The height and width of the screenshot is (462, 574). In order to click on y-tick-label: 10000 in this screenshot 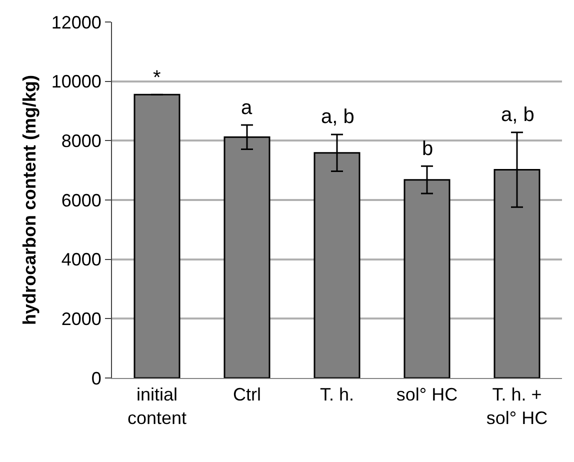, I will do `click(76, 82)`.